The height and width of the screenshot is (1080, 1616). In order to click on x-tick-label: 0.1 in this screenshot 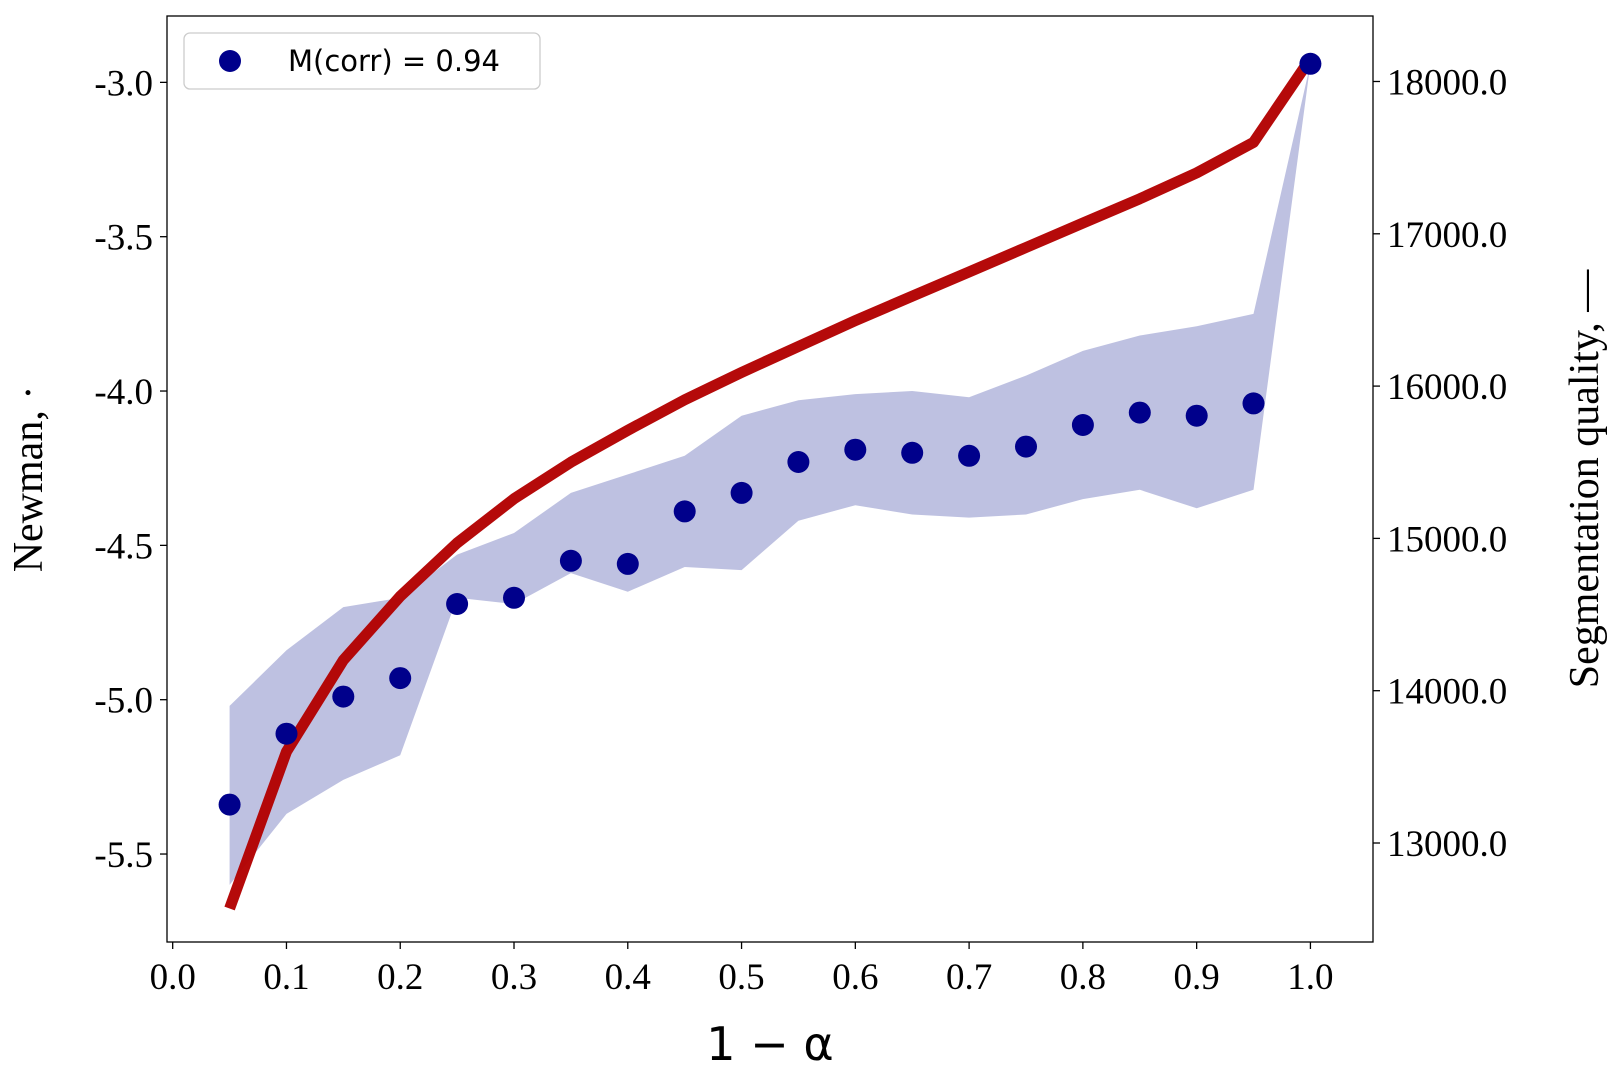, I will do `click(286, 977)`.